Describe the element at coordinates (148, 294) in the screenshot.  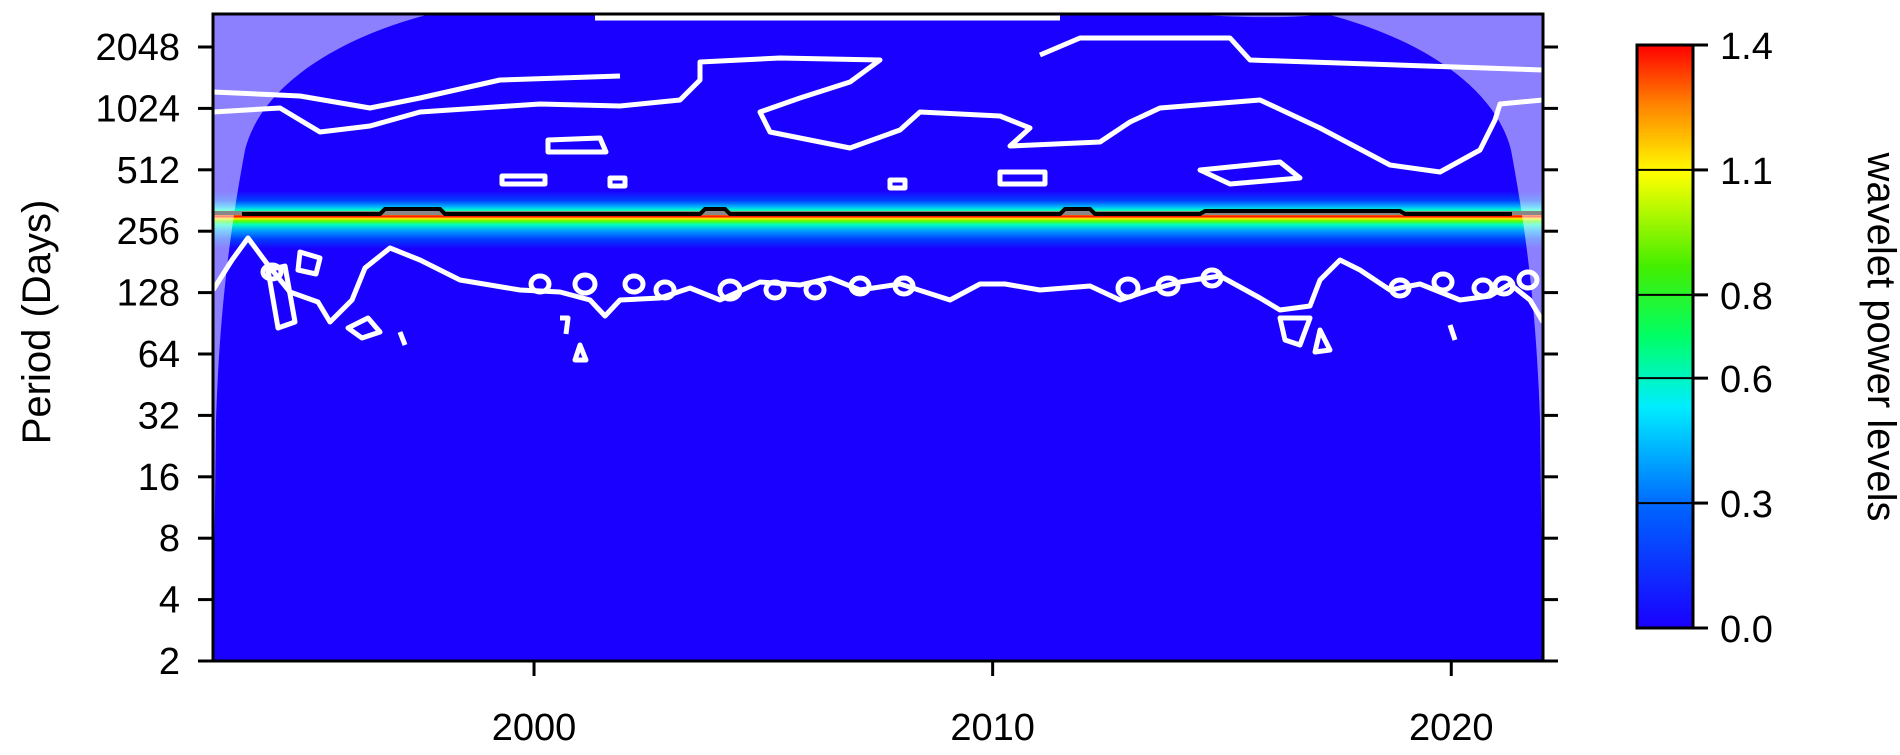
I see `y-tick-label: 128` at that location.